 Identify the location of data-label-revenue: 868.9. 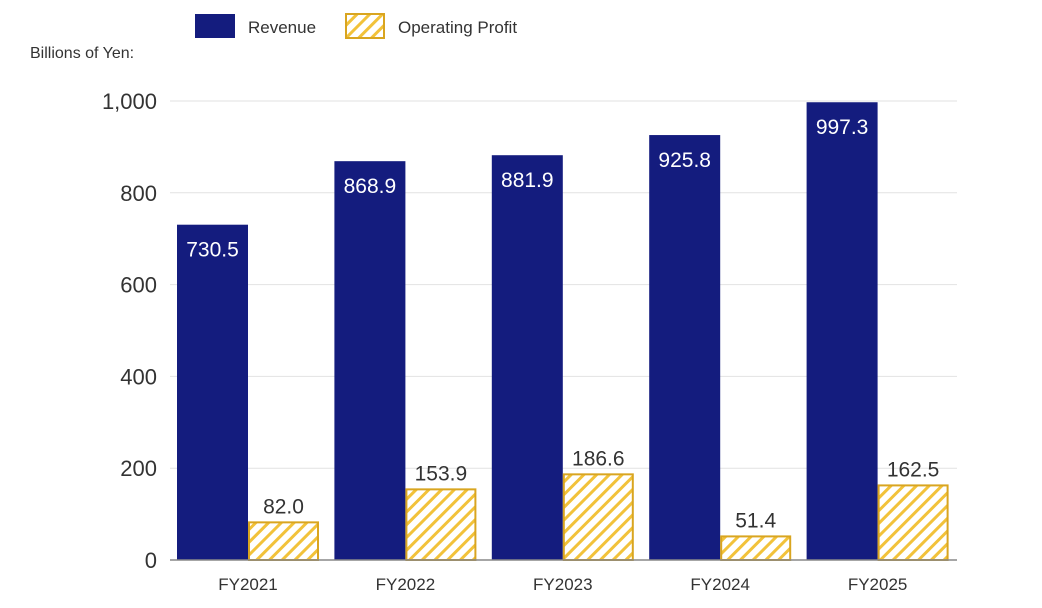
(370, 186).